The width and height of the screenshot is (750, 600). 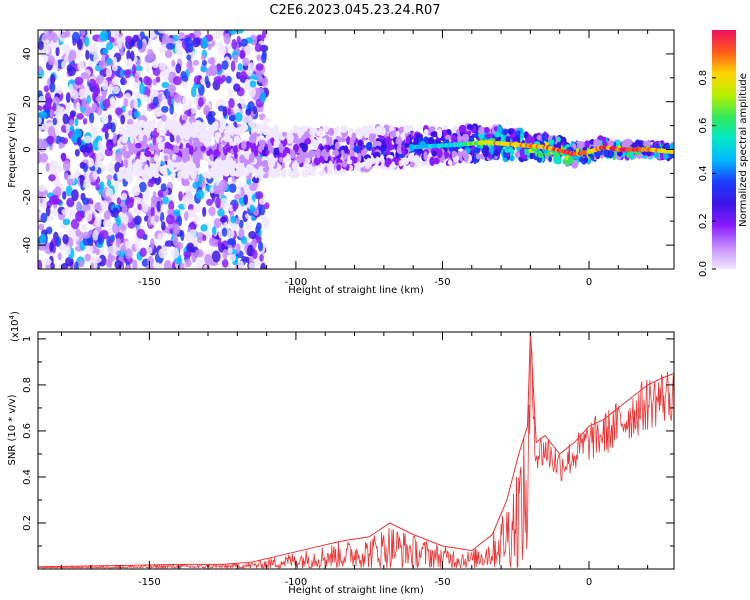 I want to click on y-tick-label: 1, so click(x=27, y=339).